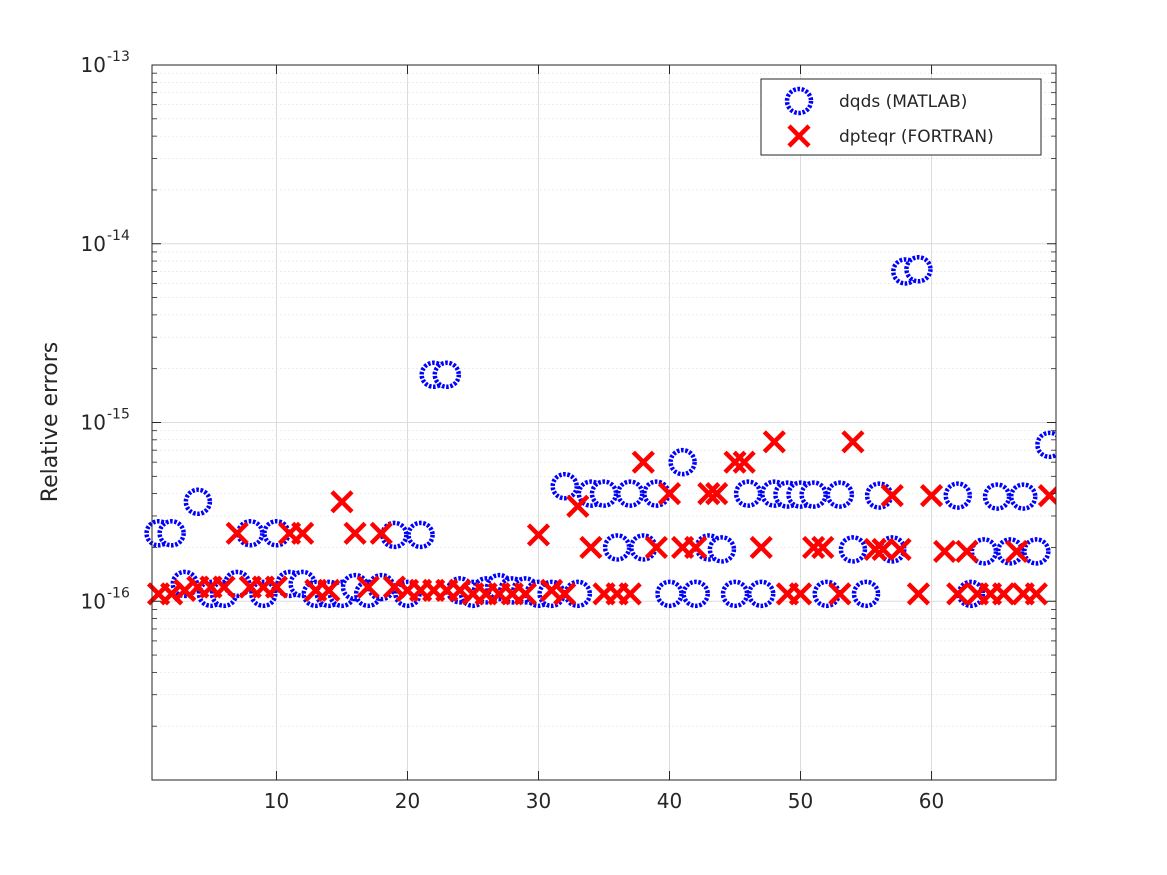  What do you see at coordinates (901, 117) in the screenshot?
I see `legend: dqds (MATLAB) dpteqr (FORTRAN)` at bounding box center [901, 117].